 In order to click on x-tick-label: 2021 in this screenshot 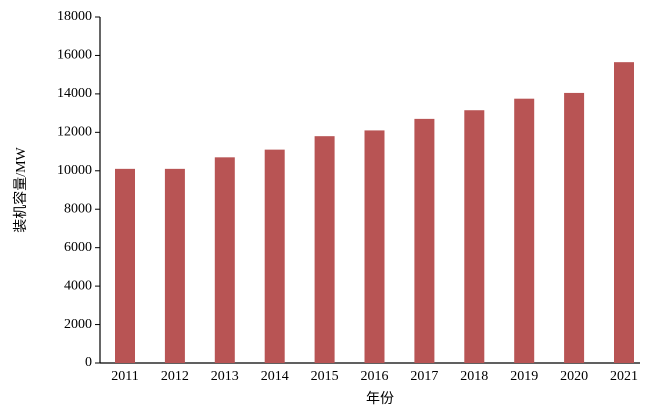, I will do `click(624, 376)`.